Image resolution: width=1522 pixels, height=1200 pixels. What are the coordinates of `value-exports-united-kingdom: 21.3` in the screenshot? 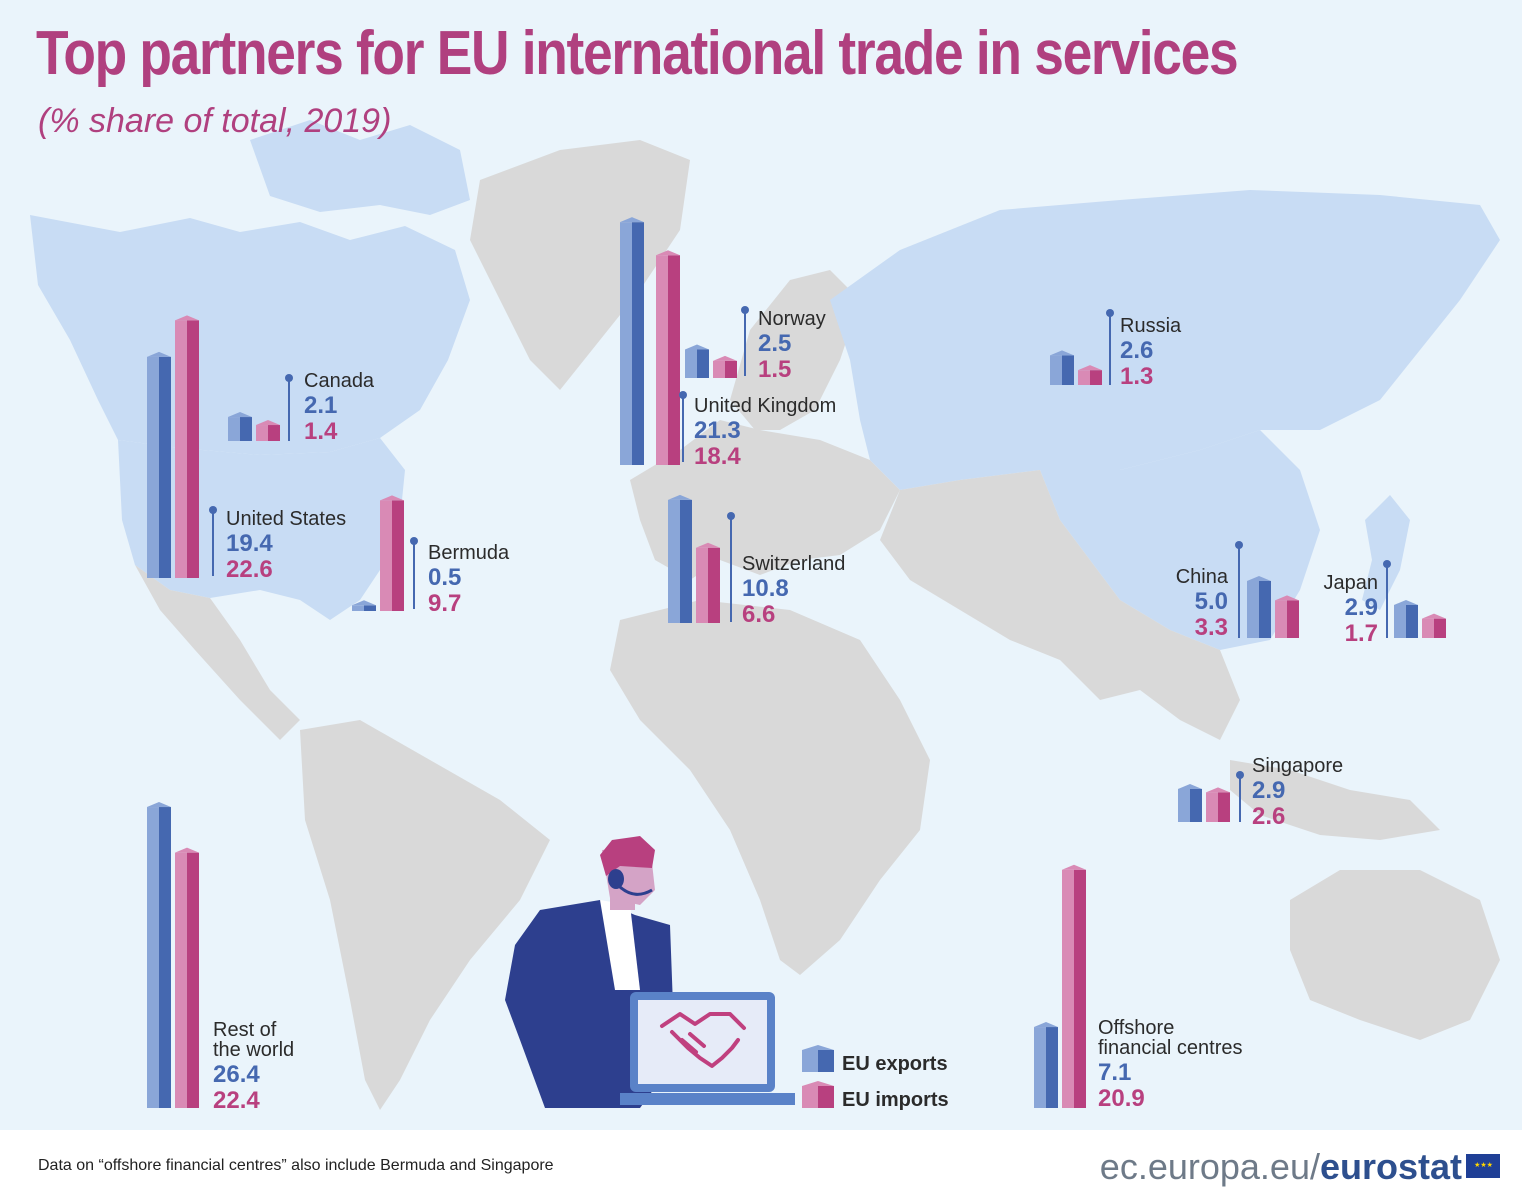 It's located at (717, 430).